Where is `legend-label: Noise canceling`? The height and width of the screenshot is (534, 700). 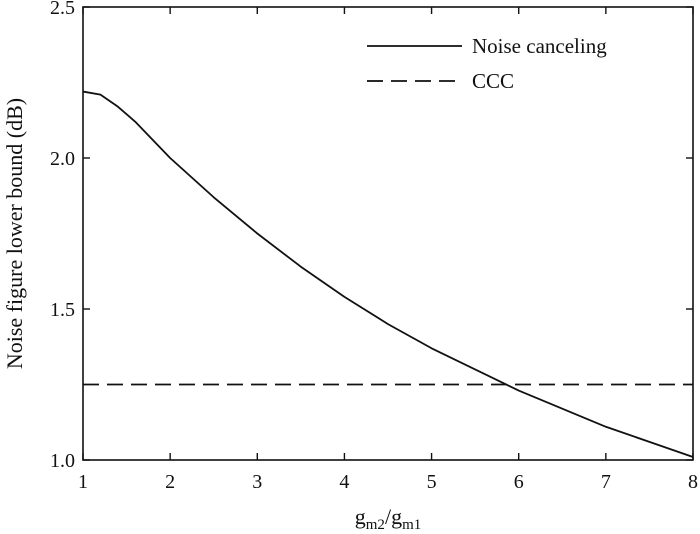
legend-label: Noise canceling is located at coordinates (539, 46).